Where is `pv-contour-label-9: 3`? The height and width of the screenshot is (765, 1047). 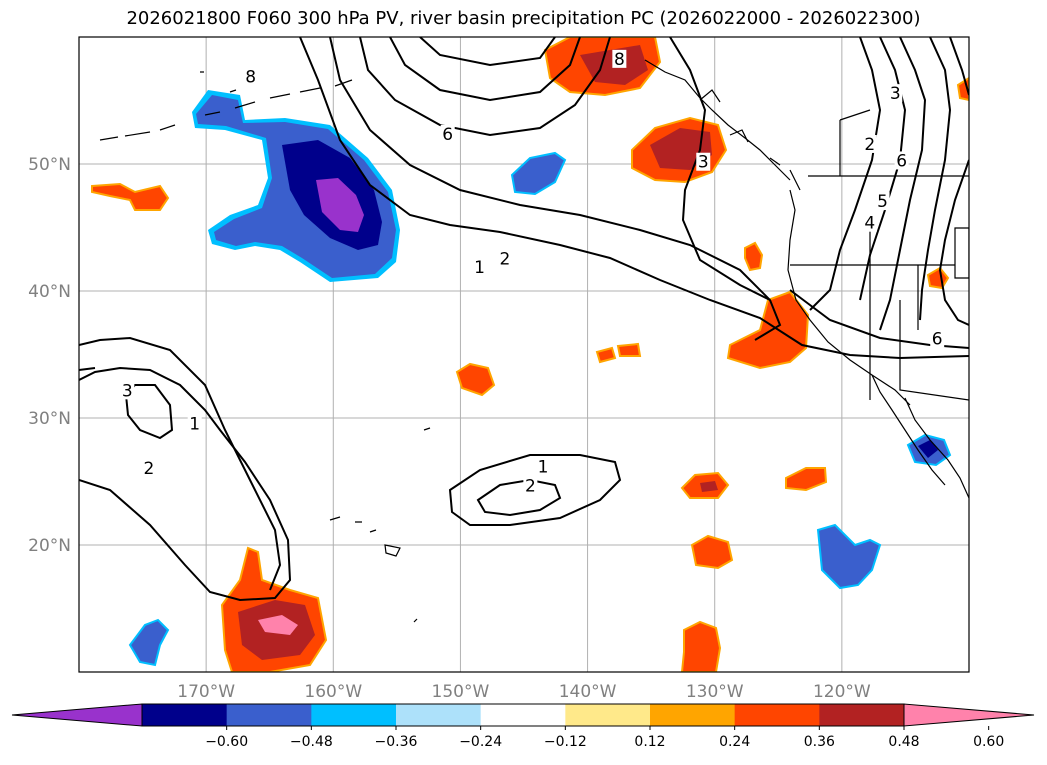 pv-contour-label-9: 3 is located at coordinates (895, 94).